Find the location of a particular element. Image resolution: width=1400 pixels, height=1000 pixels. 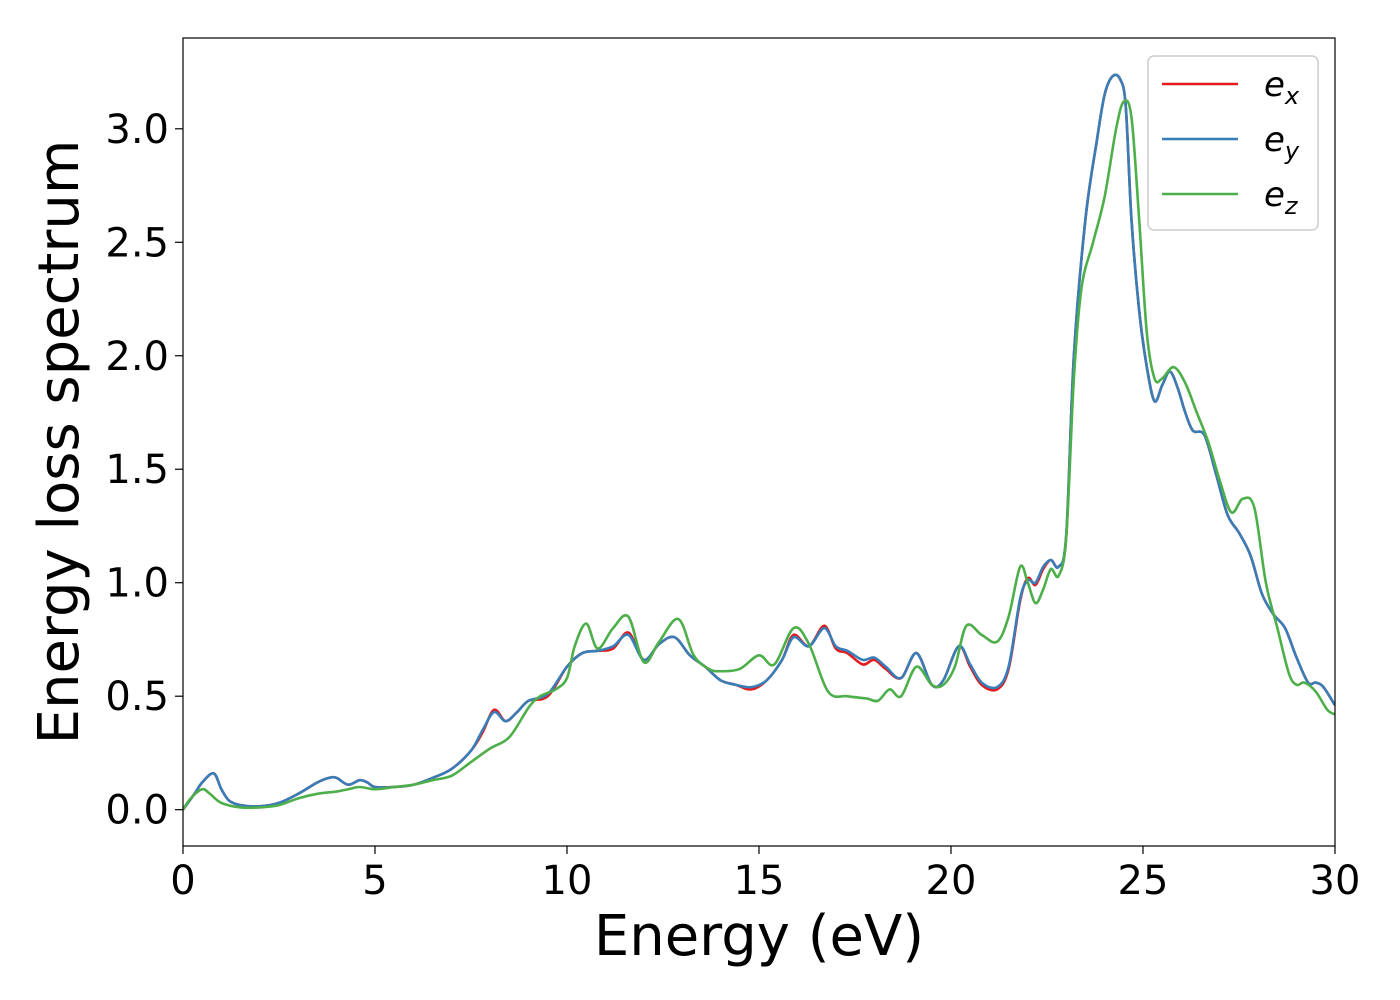

legend-box is located at coordinates (1233, 143).